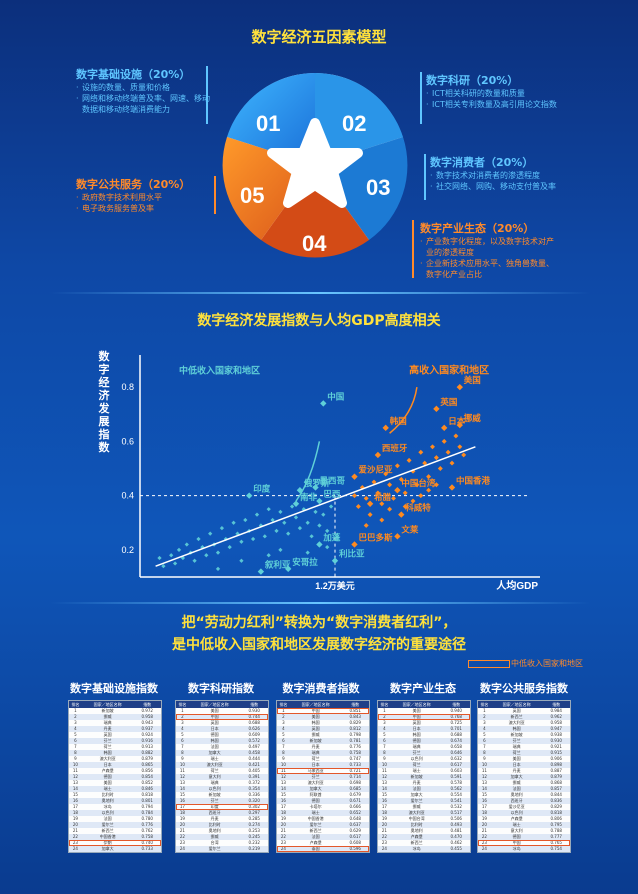  Describe the element at coordinates (376, 470) in the screenshot. I see `data-label: 爱沙尼亚` at that location.